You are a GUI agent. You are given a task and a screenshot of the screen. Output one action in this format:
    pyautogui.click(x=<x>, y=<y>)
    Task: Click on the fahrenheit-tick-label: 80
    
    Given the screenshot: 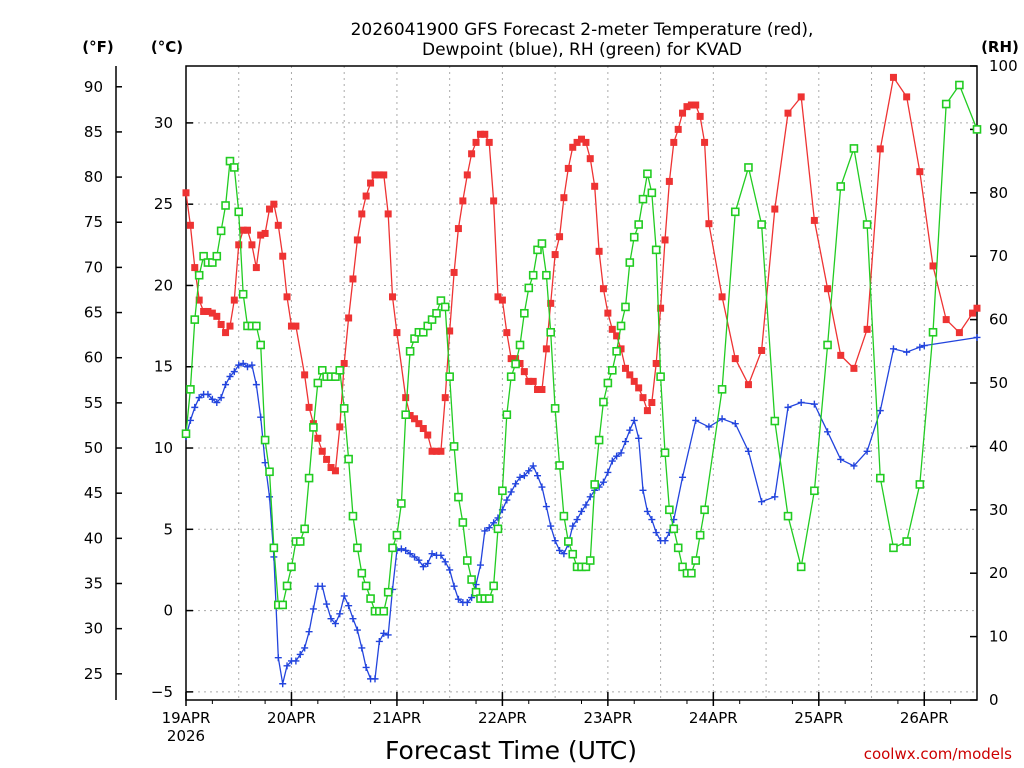 What is the action you would take?
    pyautogui.click(x=93, y=177)
    